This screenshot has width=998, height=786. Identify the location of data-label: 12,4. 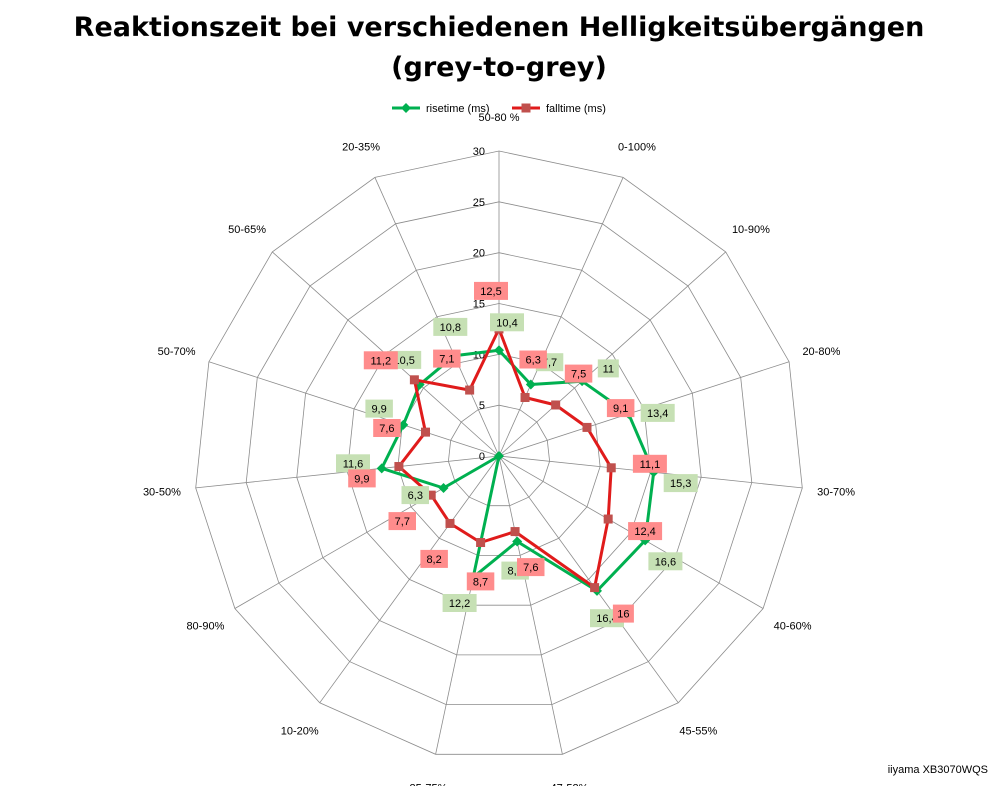
(644, 532).